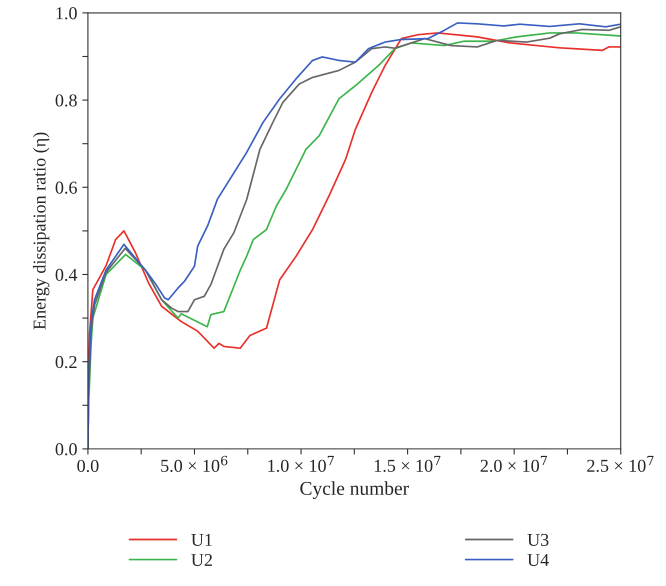 Image resolution: width=666 pixels, height=586 pixels. I want to click on y-tick-label: 0.4, so click(67, 275).